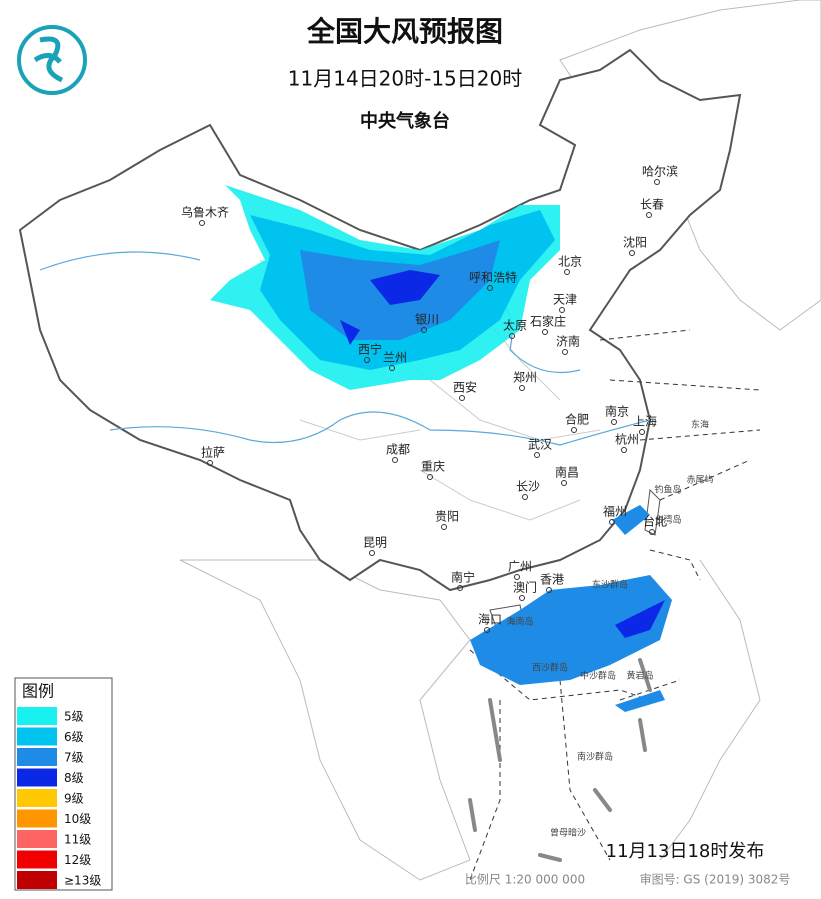  What do you see at coordinates (519, 622) in the screenshot?
I see `place-label: 海南岛` at bounding box center [519, 622].